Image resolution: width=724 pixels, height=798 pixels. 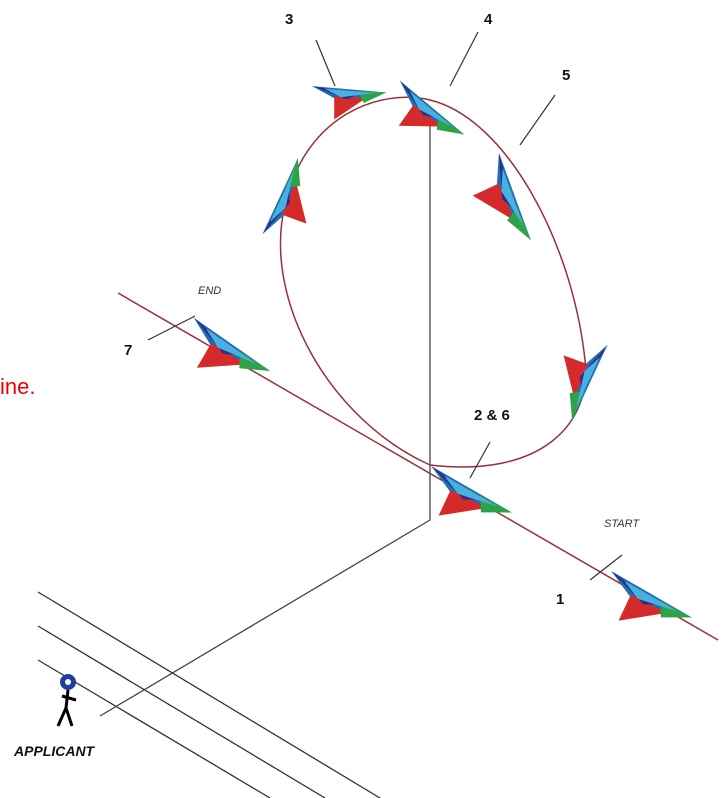 What do you see at coordinates (488, 19) in the screenshot?
I see `position-label: 4` at bounding box center [488, 19].